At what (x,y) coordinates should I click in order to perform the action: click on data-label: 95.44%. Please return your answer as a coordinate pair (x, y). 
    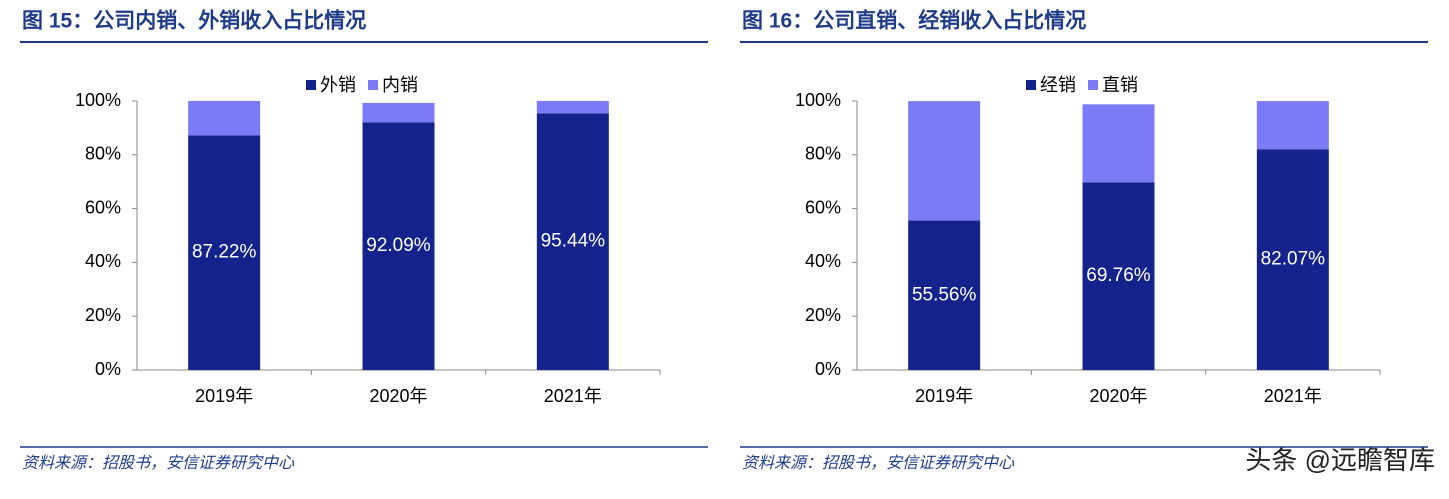
    Looking at the image, I should click on (573, 241).